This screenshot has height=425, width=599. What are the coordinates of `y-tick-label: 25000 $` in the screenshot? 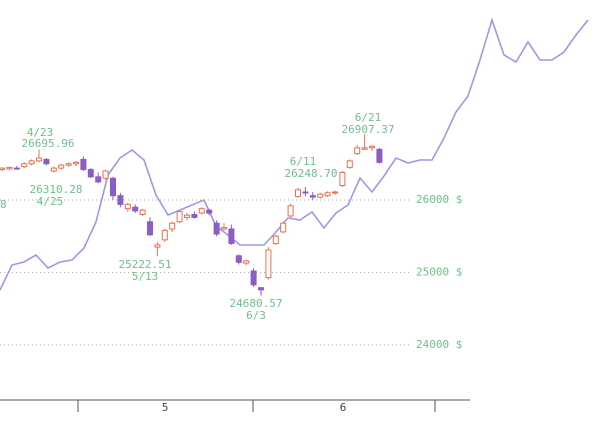 It's located at (439, 271).